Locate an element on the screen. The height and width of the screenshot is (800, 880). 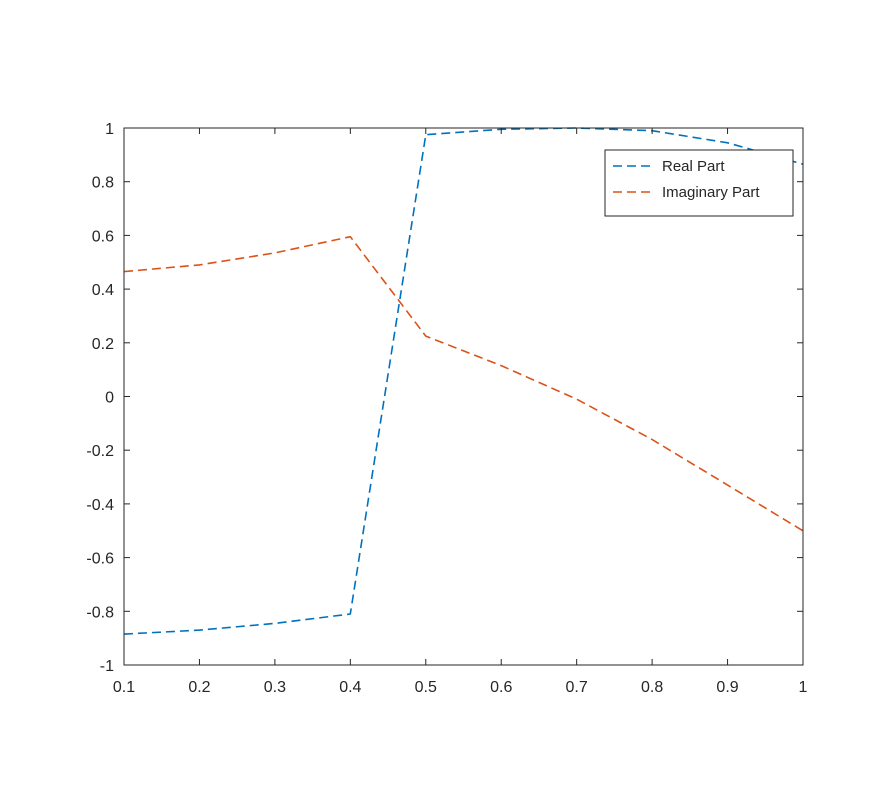
y-tick-label: 0.6 is located at coordinates (103, 236).